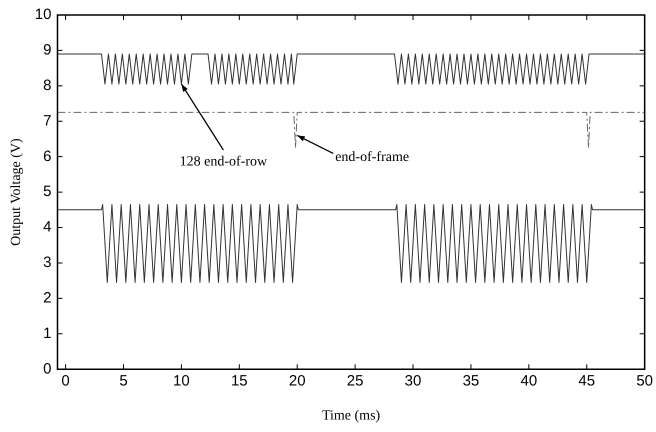 Image resolution: width=656 pixels, height=432 pixels. What do you see at coordinates (47, 121) in the screenshot?
I see `y-tick-label: 7` at bounding box center [47, 121].